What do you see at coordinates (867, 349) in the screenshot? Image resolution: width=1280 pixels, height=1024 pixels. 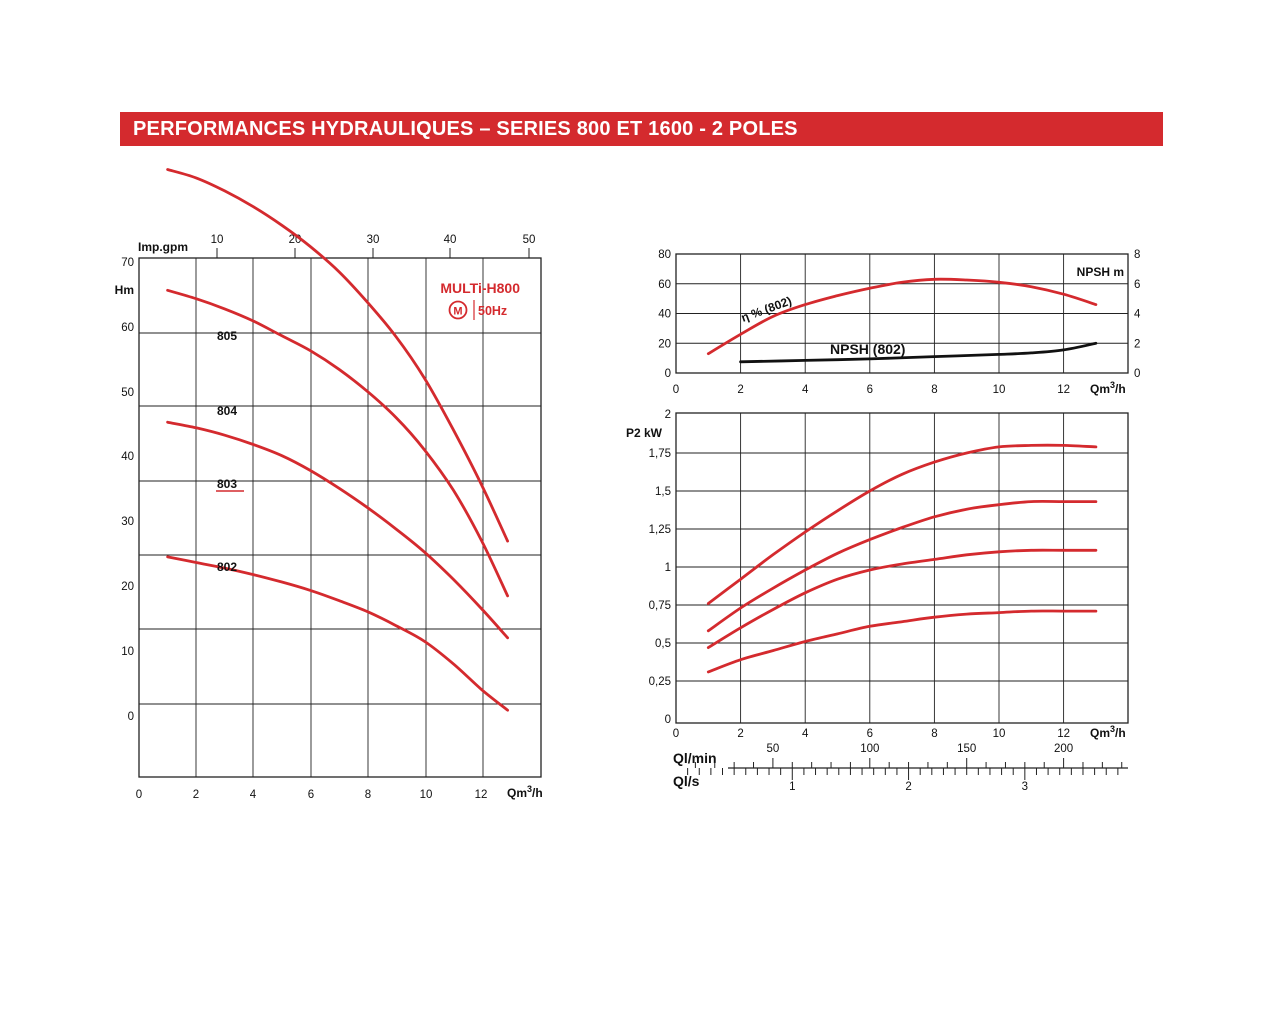 I see `eff-series-label-npsh: NPSH (802)` at bounding box center [867, 349].